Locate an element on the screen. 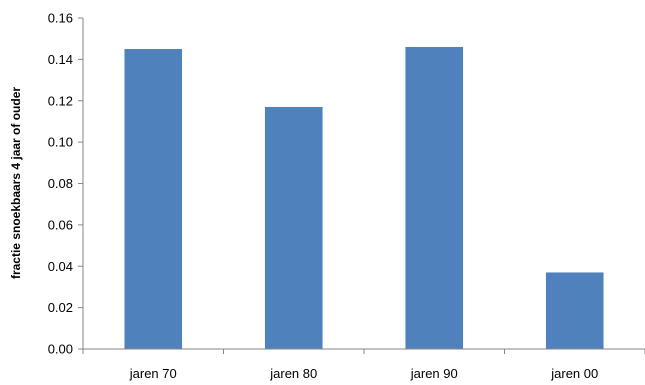  x-tick-label: jaren 80 is located at coordinates (293, 373).